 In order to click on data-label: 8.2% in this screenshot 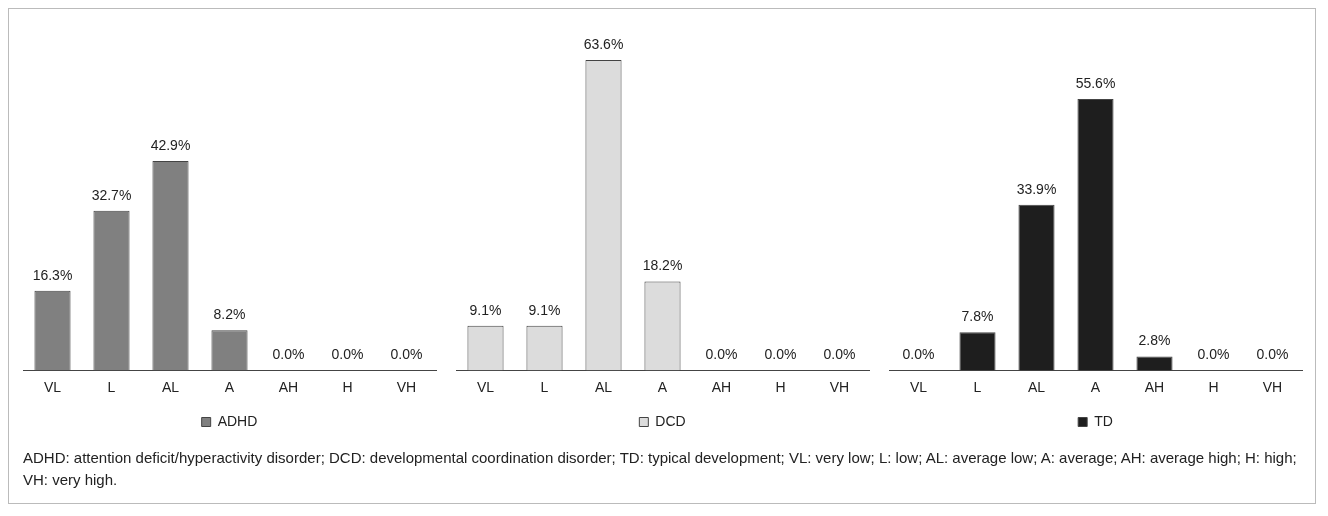, I will do `click(229, 314)`.